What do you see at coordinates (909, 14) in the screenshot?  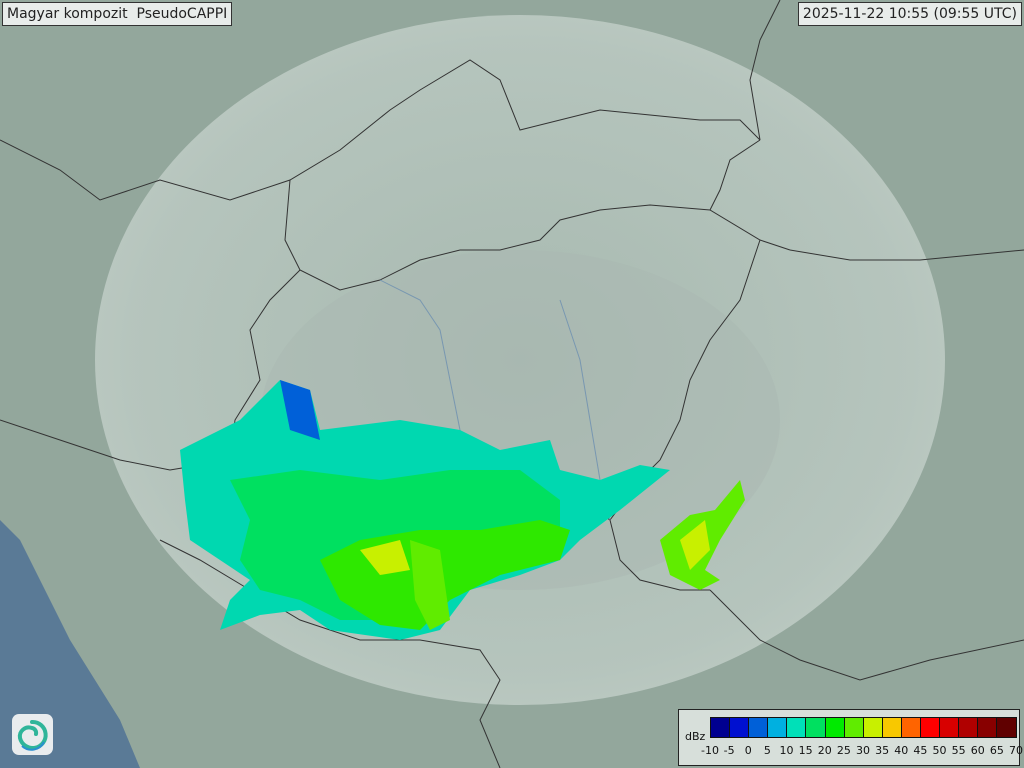 I see `timestamp: 2025-11-22 10:55 (09:55 UTC)` at bounding box center [909, 14].